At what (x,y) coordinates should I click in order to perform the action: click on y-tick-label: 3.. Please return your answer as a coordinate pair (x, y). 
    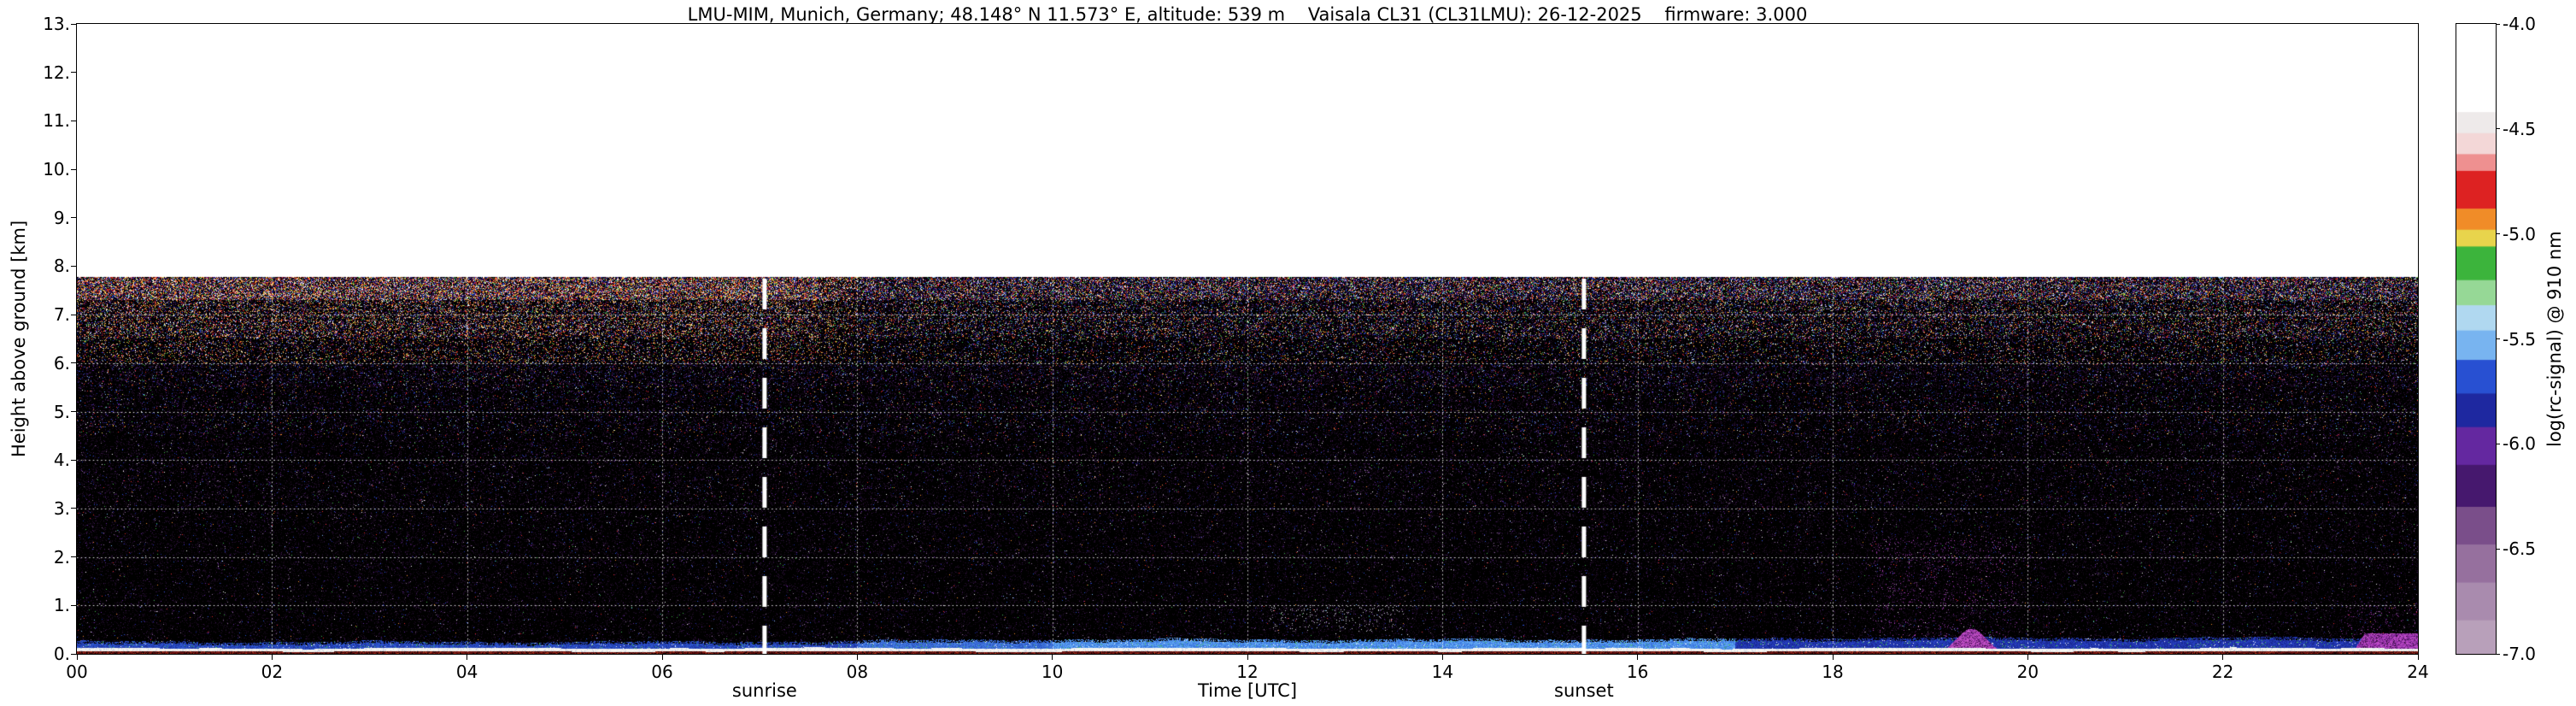
    Looking at the image, I should click on (61, 508).